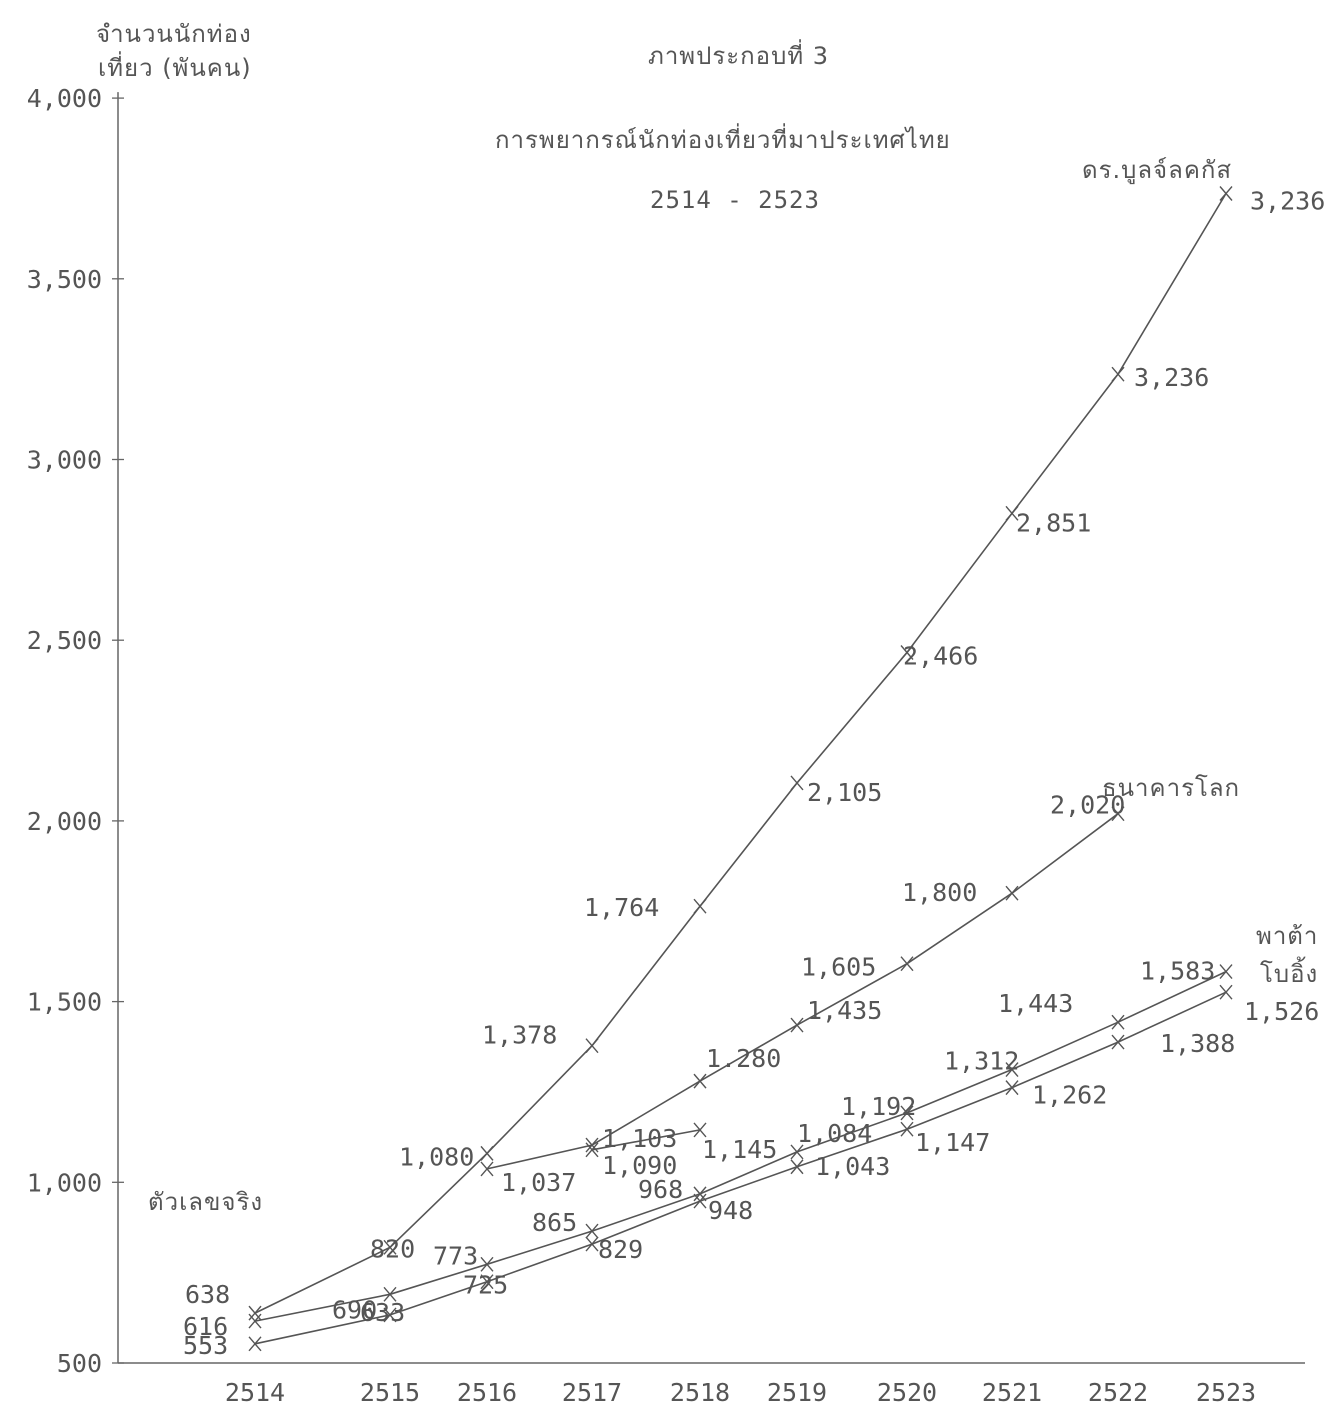 The width and height of the screenshot is (1343, 1410). What do you see at coordinates (1012, 1392) in the screenshot?
I see `x-tick-label: 2521` at bounding box center [1012, 1392].